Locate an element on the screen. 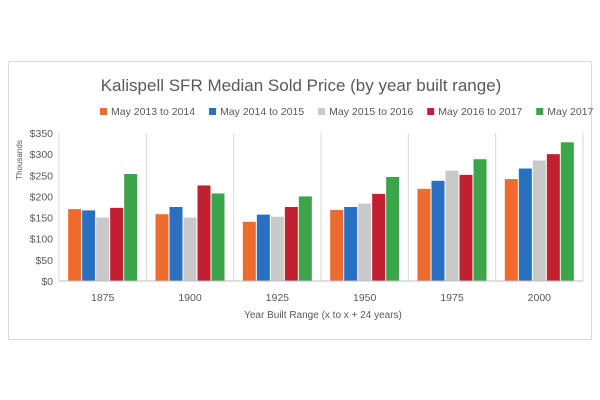 This screenshot has height=400, width=600. y-tick-label: $250 is located at coordinates (42, 176).